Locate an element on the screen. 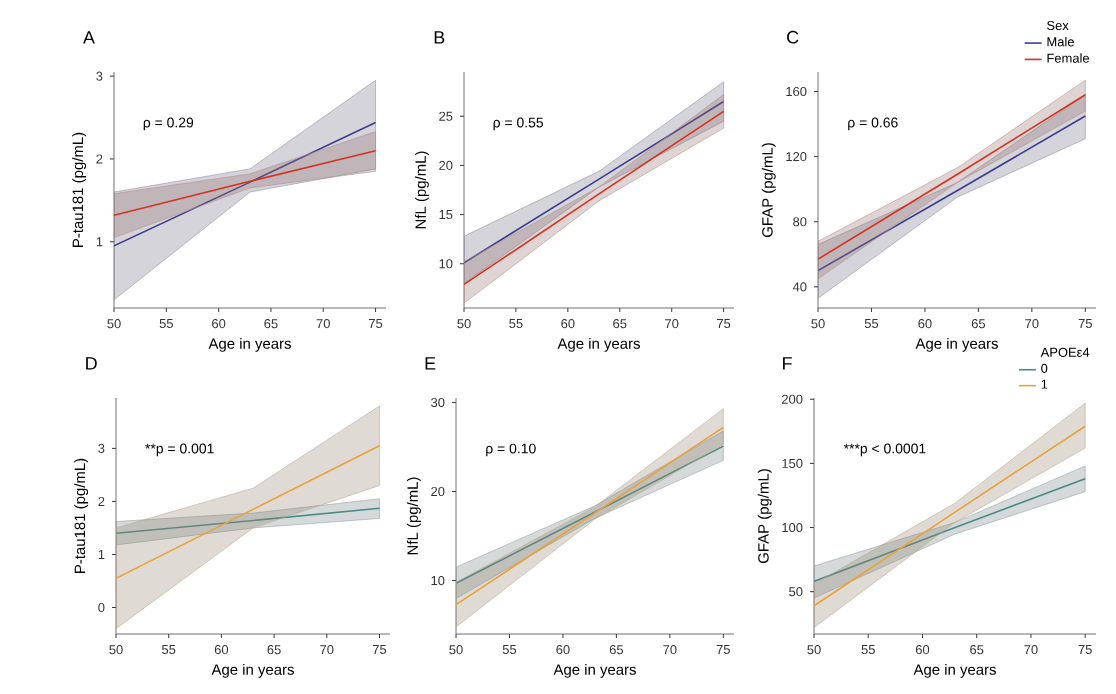 The height and width of the screenshot is (694, 1116). chart-title: D is located at coordinates (91, 363).